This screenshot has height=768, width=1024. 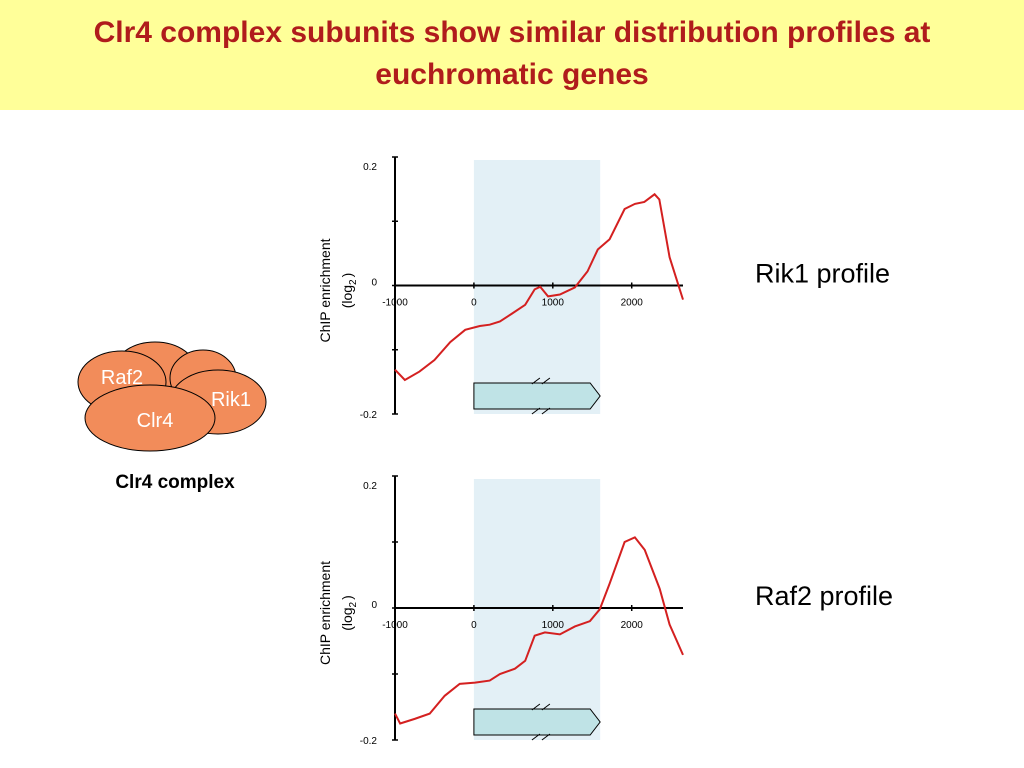 I want to click on subunit-shape, so click(x=150, y=418).